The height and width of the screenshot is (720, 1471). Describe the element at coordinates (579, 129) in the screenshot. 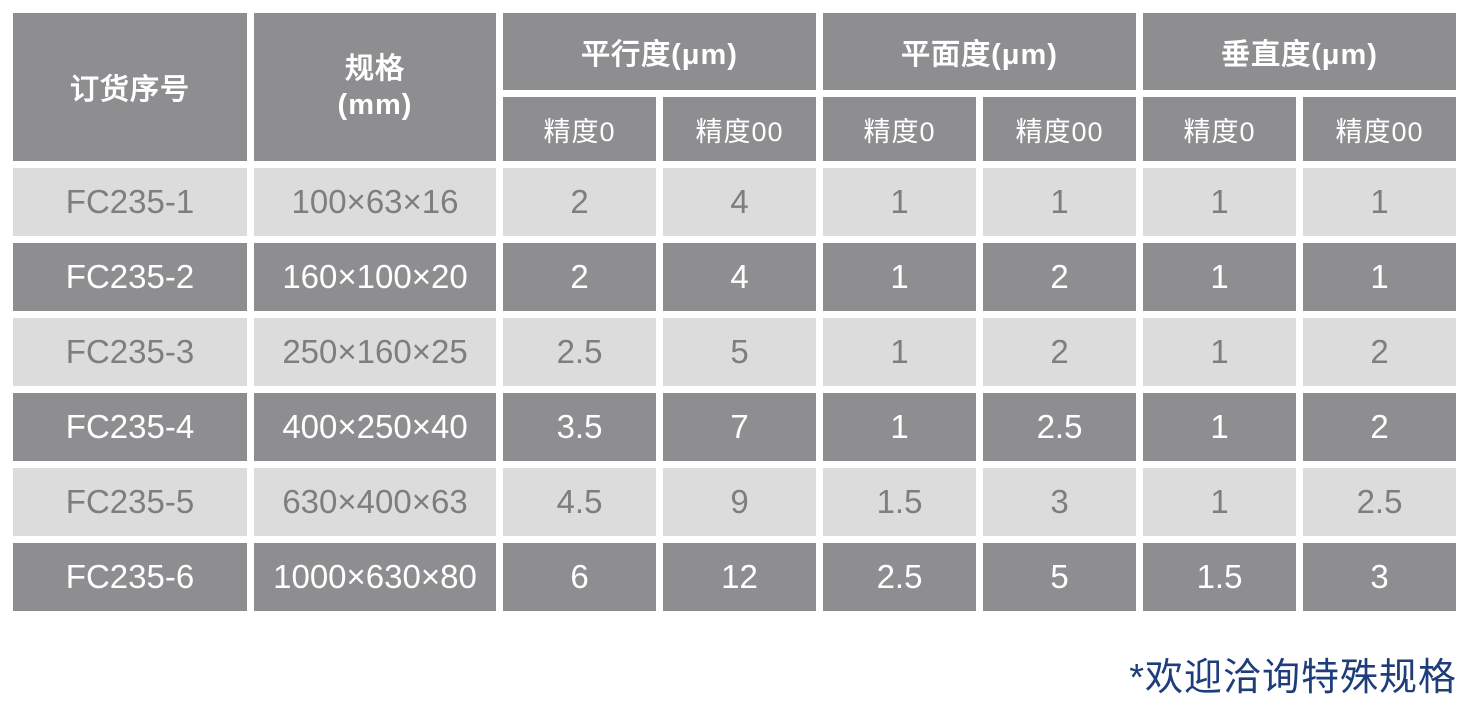

I see `subcol-parallelism-grade0: 精度0` at that location.